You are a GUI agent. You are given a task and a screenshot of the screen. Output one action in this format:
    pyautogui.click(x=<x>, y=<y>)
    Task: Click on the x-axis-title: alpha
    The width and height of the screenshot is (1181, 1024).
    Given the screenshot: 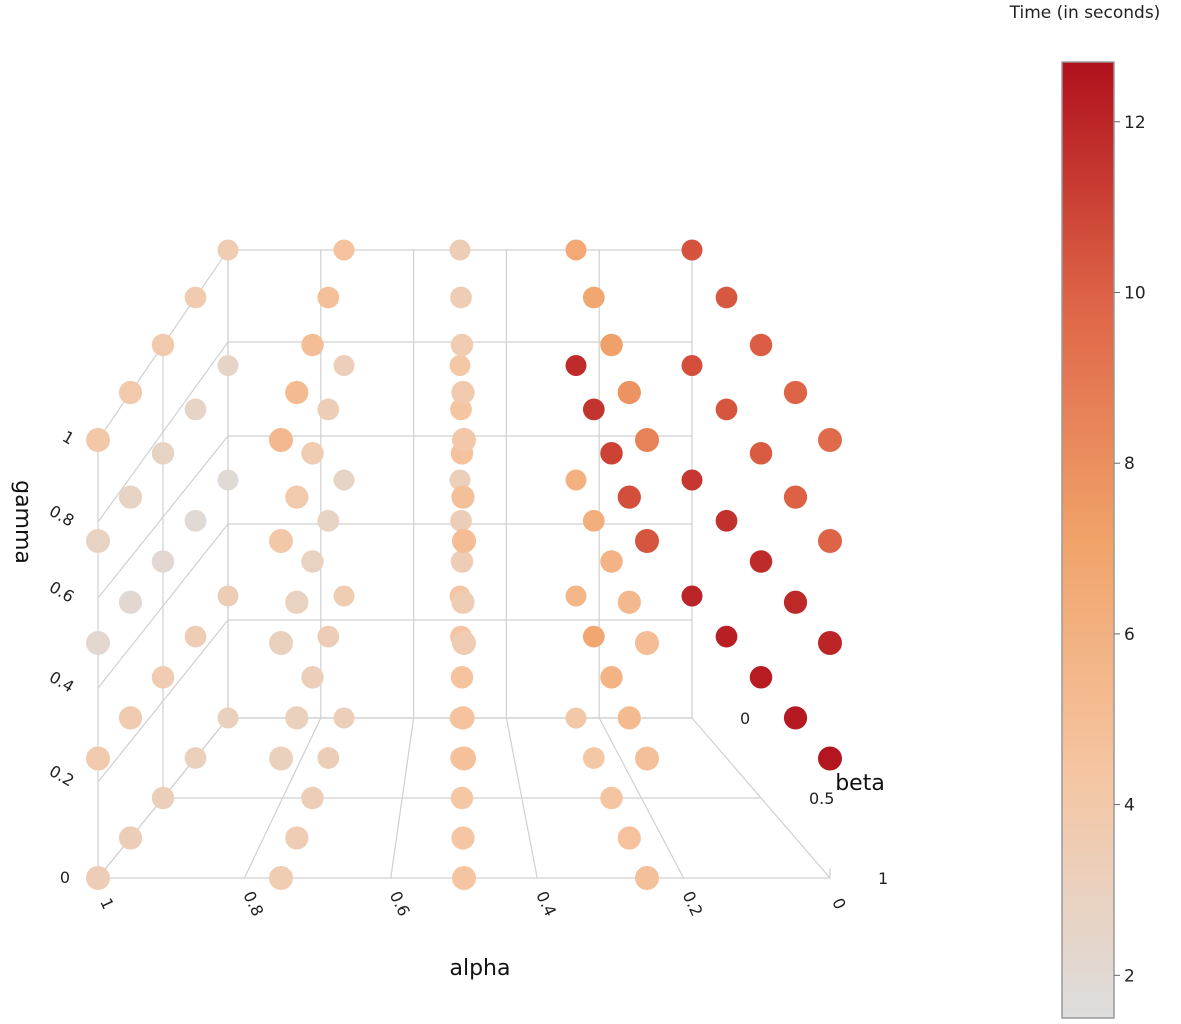 What is the action you would take?
    pyautogui.click(x=480, y=968)
    